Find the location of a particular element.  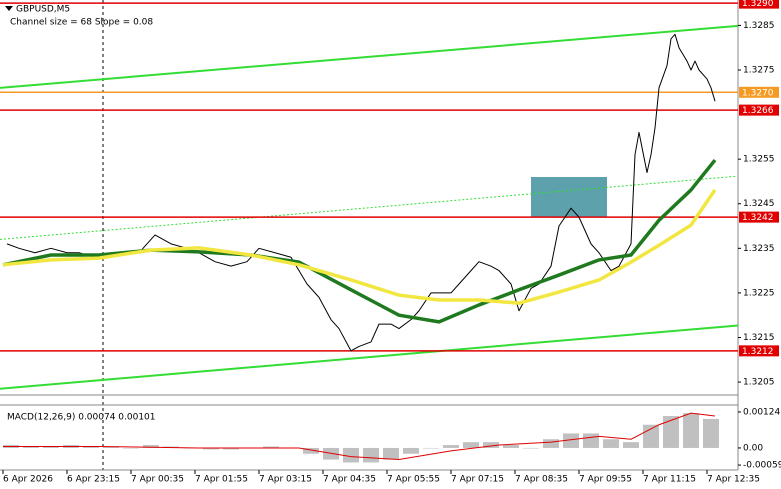

x-tick-label: 7 Apr 07:15 is located at coordinates (477, 480).